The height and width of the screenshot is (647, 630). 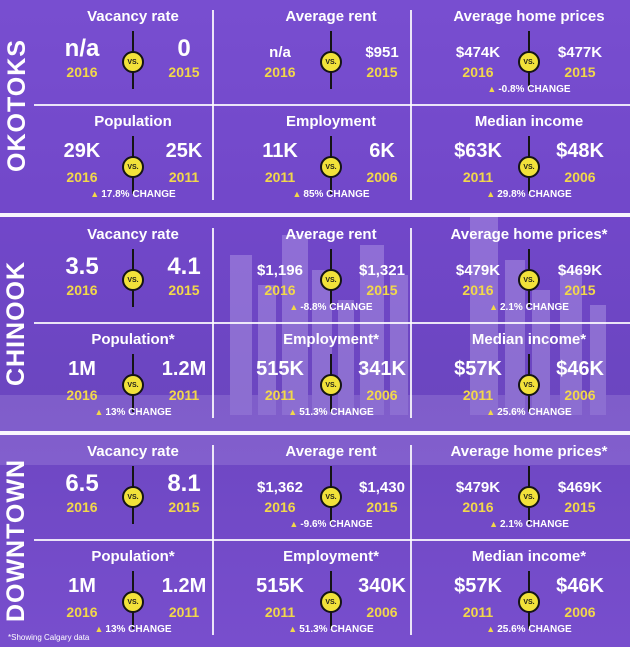 What do you see at coordinates (478, 52) in the screenshot?
I see `stat-value-current: $474K` at bounding box center [478, 52].